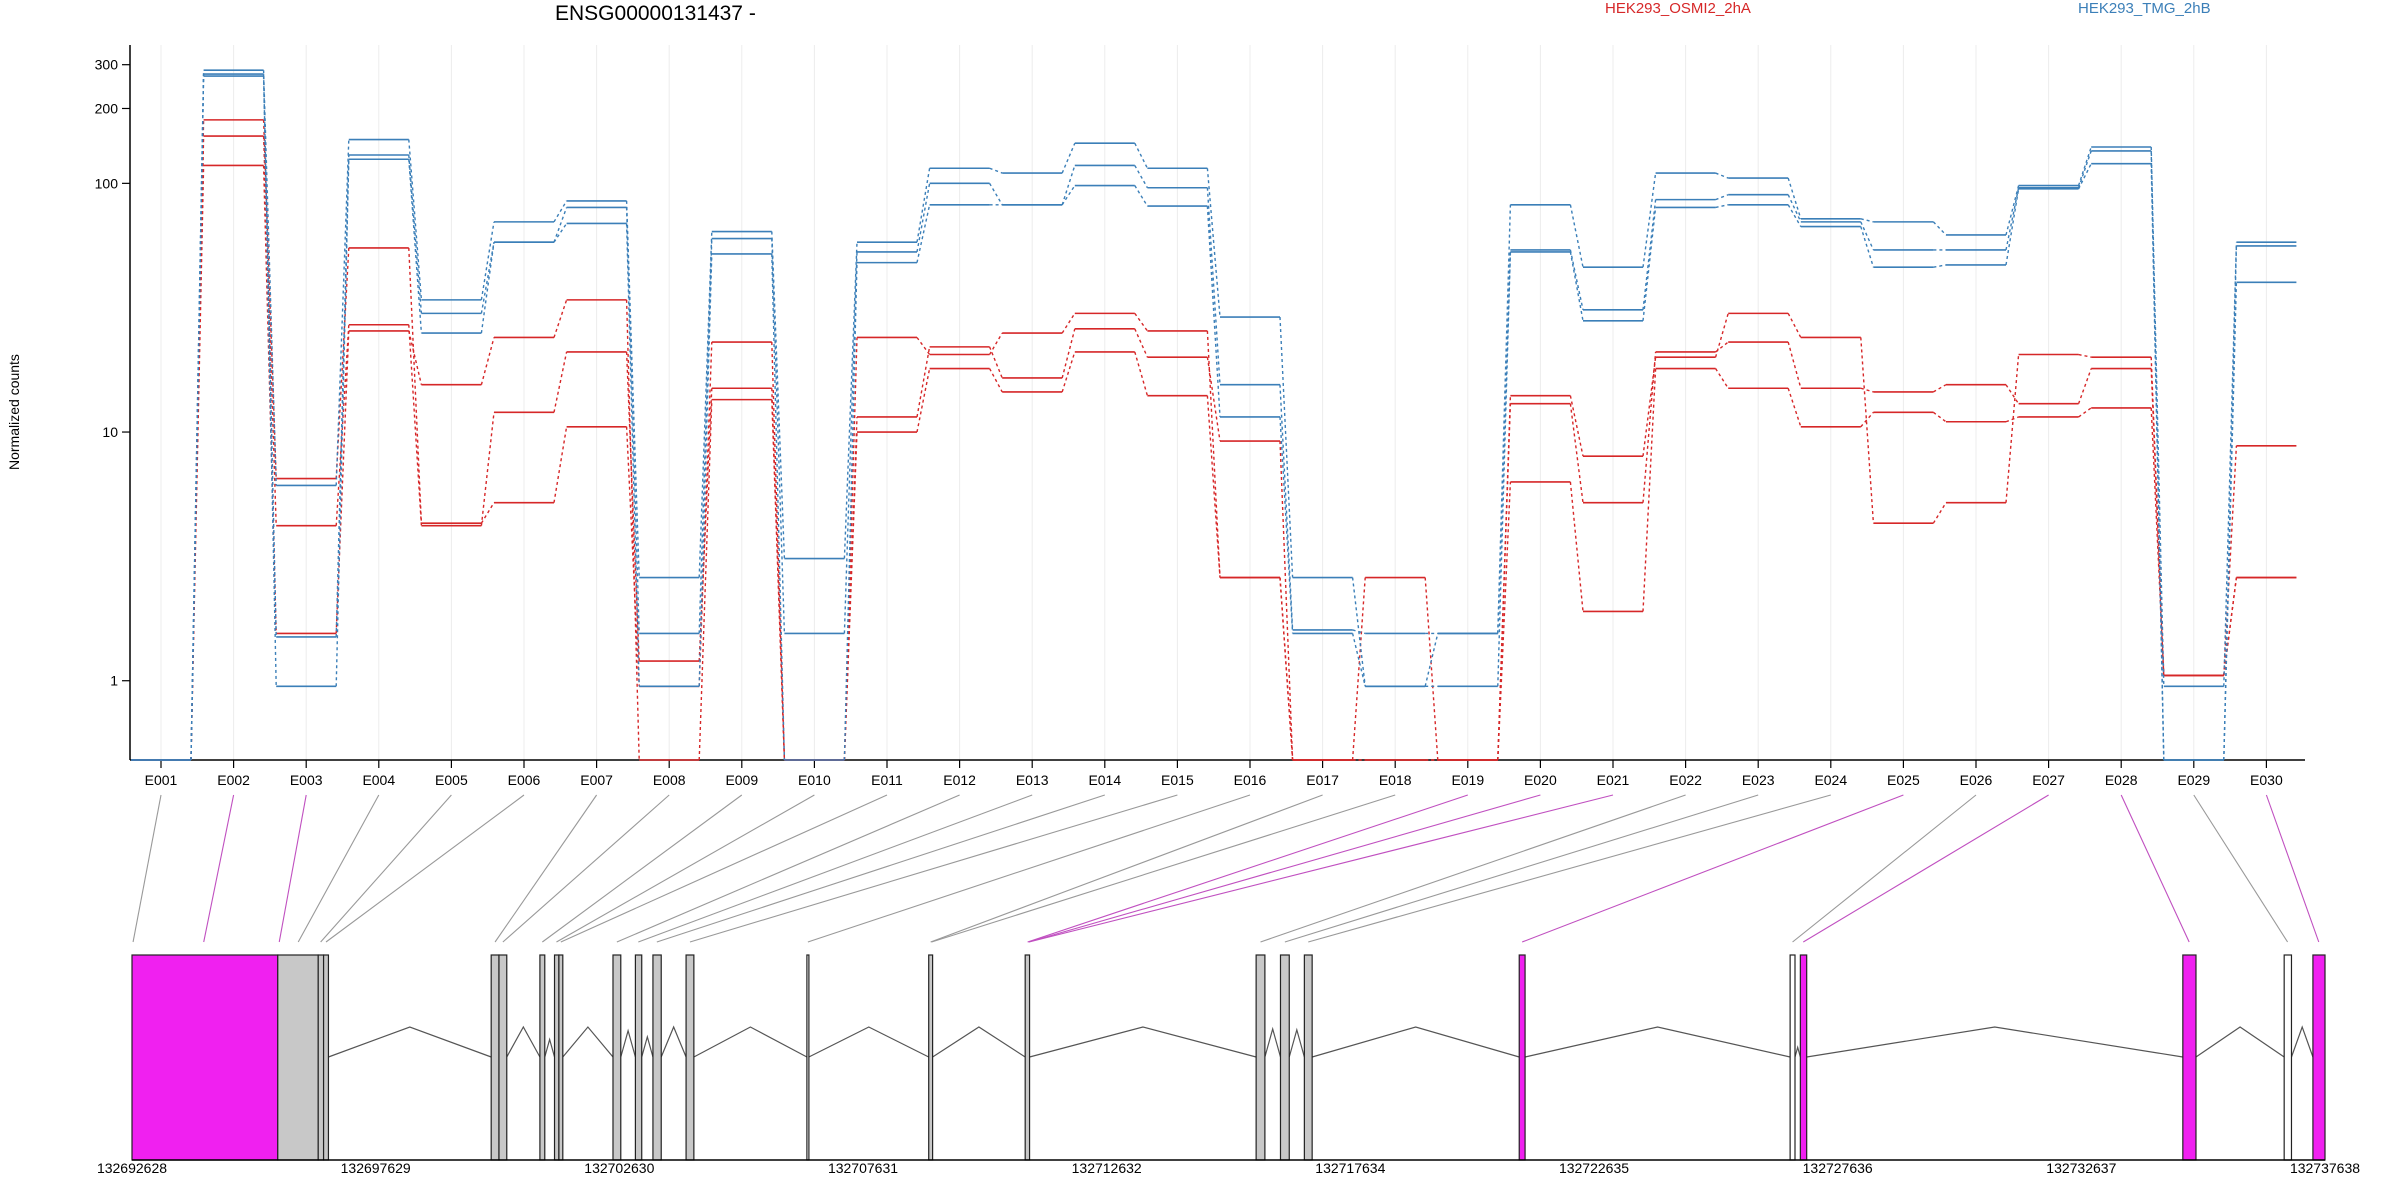 The image size is (2400, 1200). Describe the element at coordinates (1830, 780) in the screenshot. I see `x-tick-label-e024: E024` at that location.